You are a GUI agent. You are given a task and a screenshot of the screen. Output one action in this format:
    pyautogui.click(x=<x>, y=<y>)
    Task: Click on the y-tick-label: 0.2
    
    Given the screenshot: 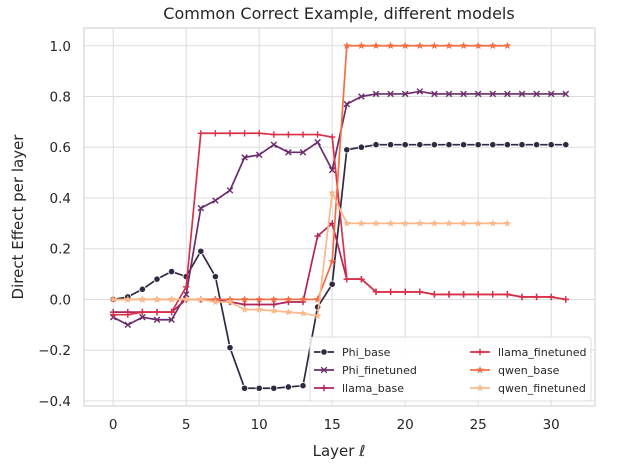 What is the action you would take?
    pyautogui.click(x=60, y=250)
    